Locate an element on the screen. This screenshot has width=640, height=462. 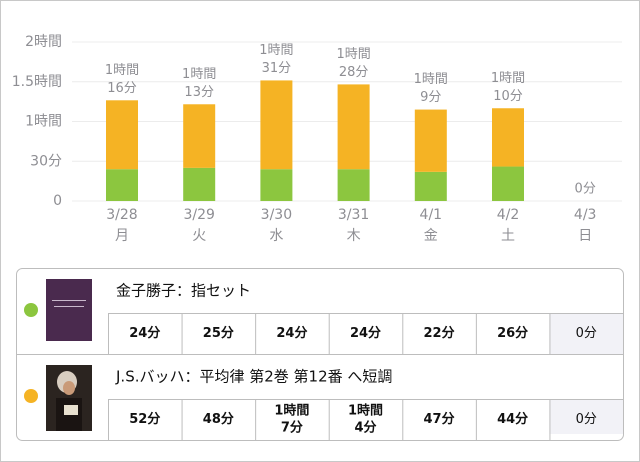
cell-value: 44分 is located at coordinates (512, 419).